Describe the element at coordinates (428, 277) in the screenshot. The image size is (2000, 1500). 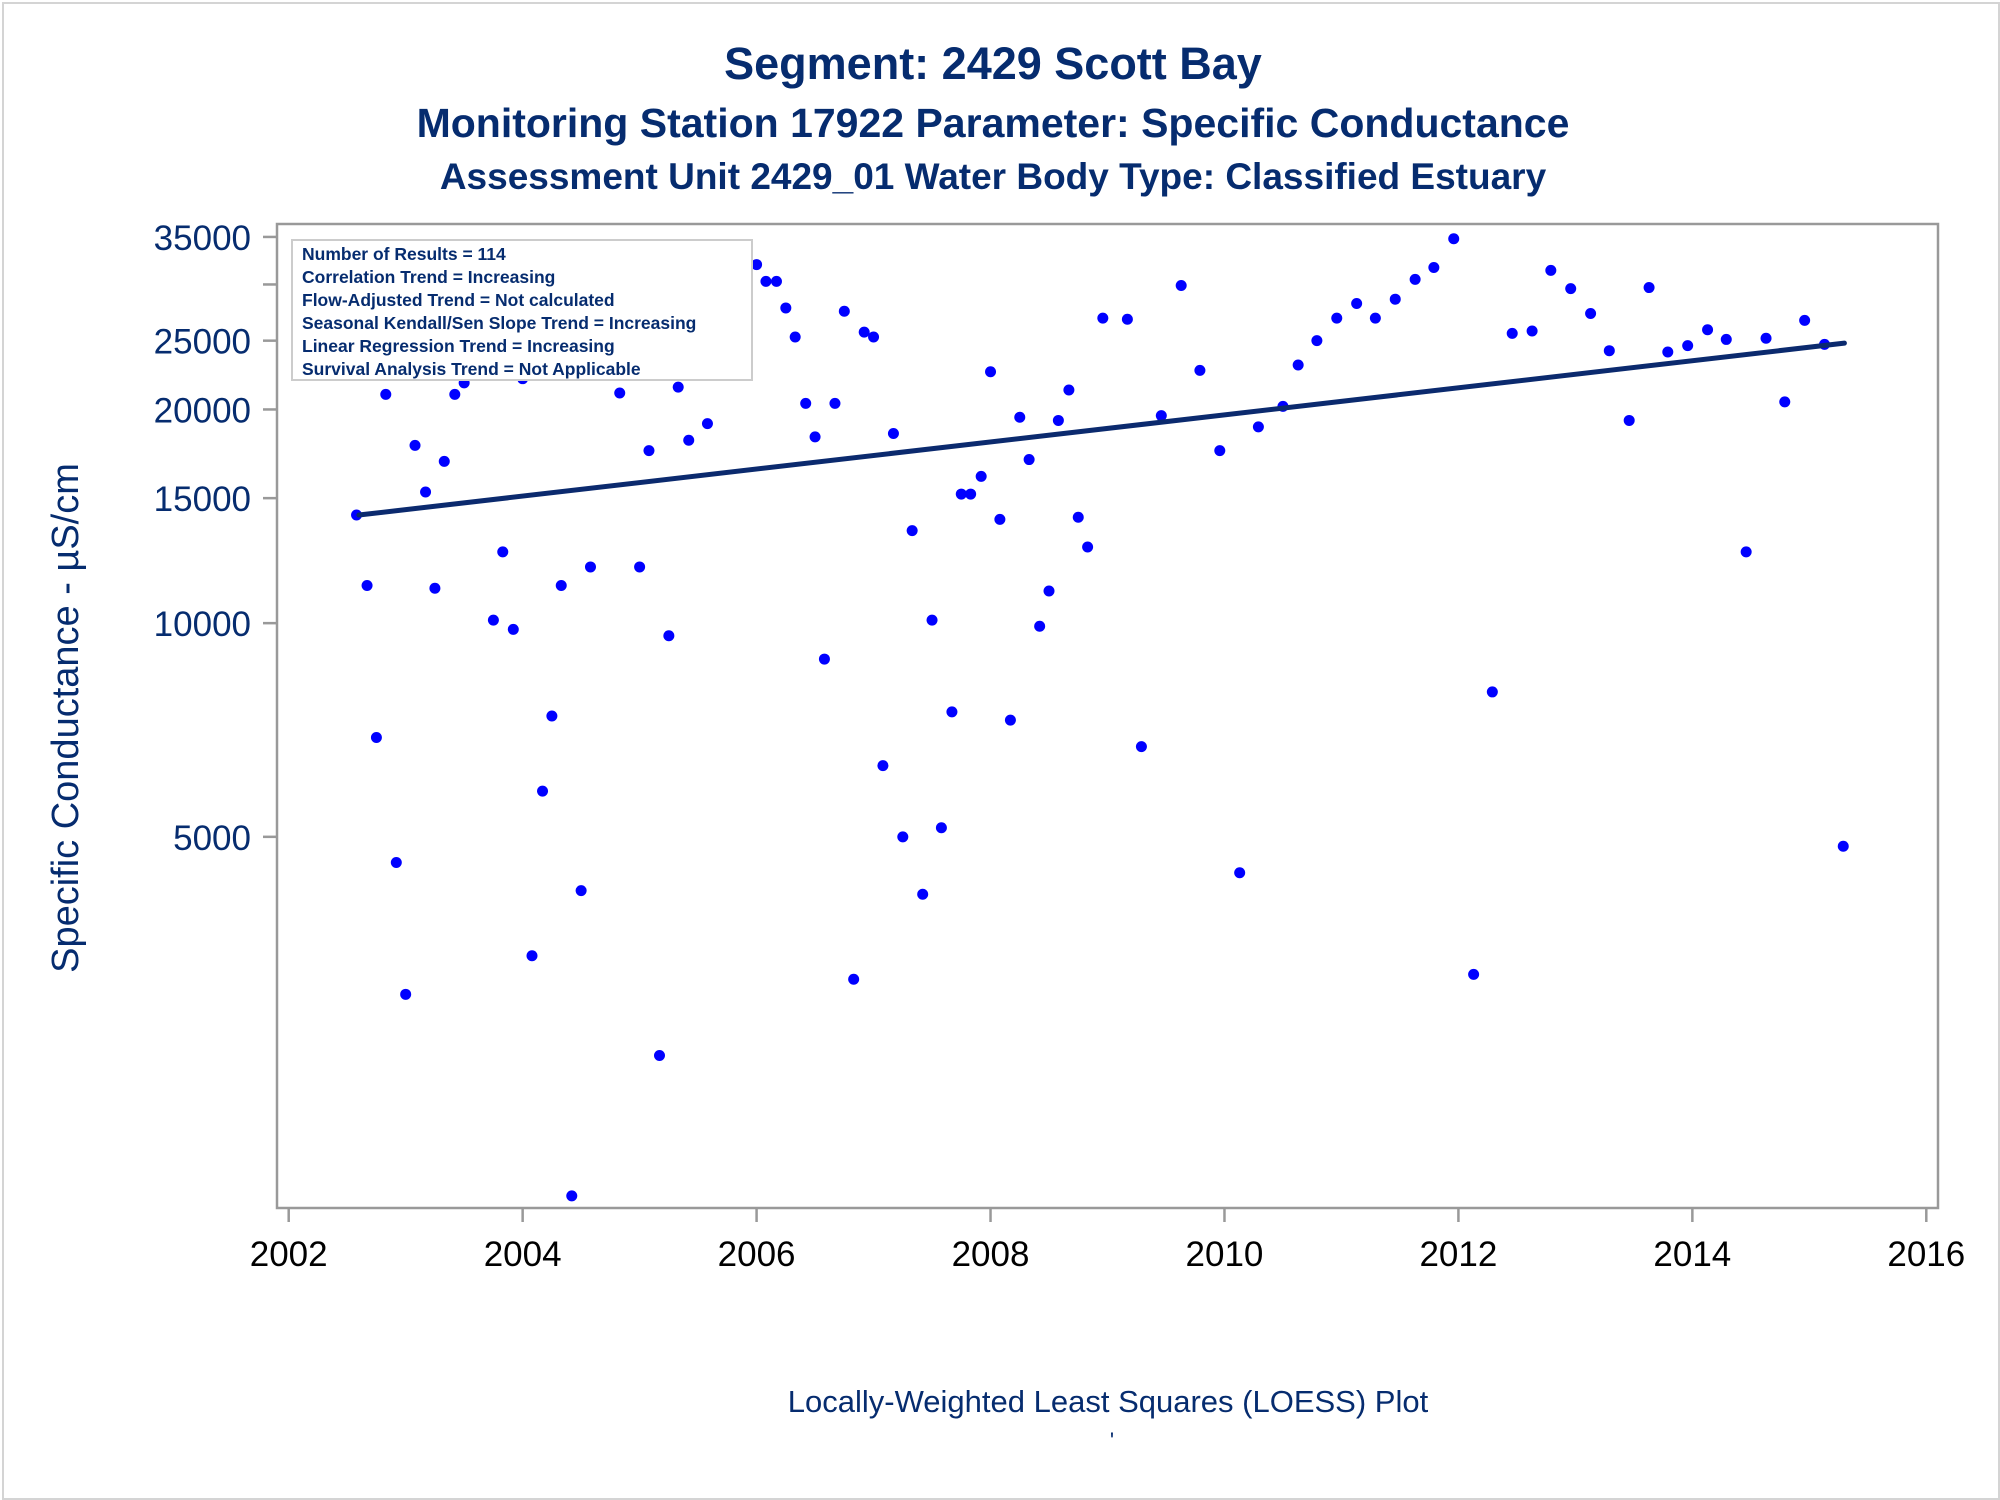
I see `stats-line: Correlation Trend = Increasing` at that location.